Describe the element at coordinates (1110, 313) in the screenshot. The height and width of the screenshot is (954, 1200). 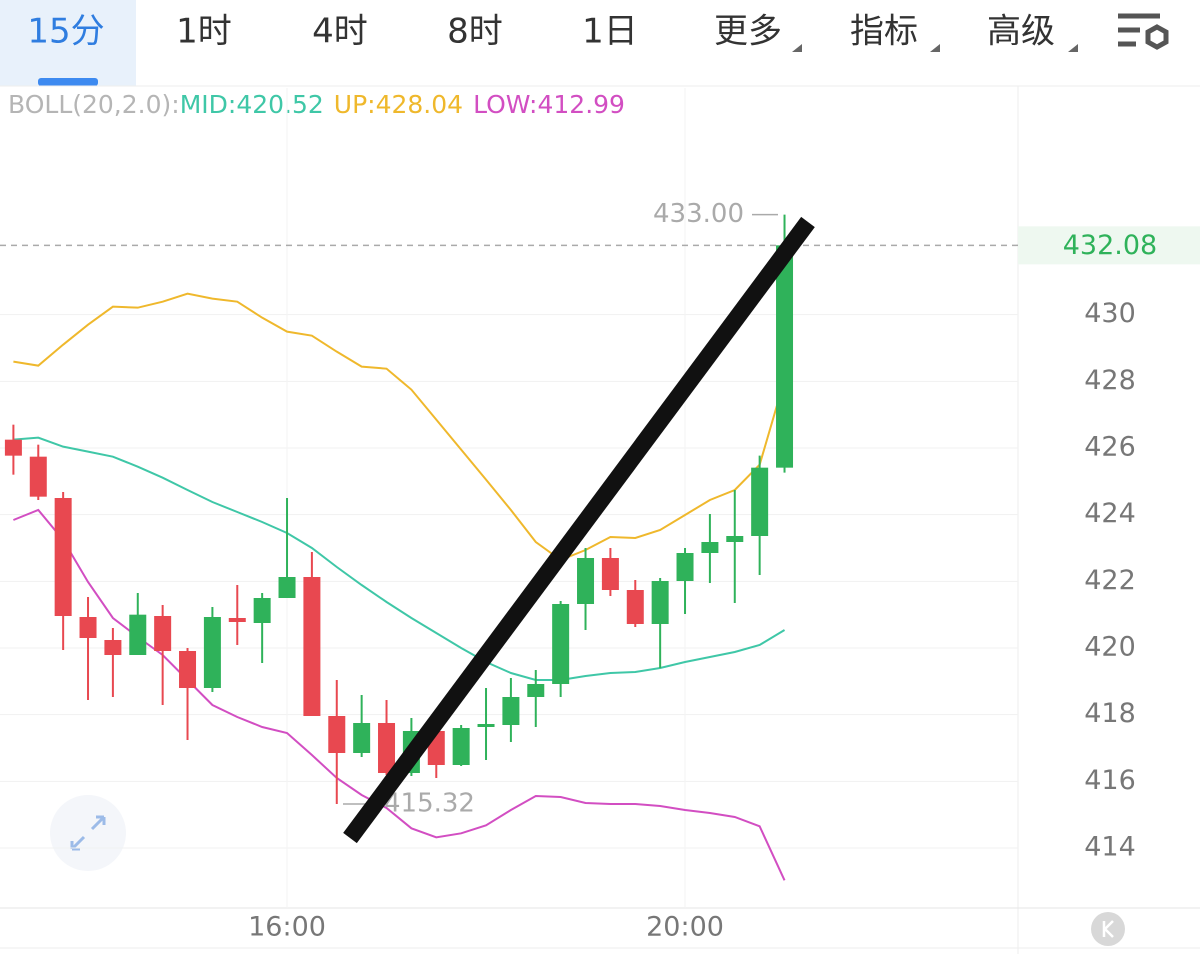
I see `y-tick-label: 430` at that location.